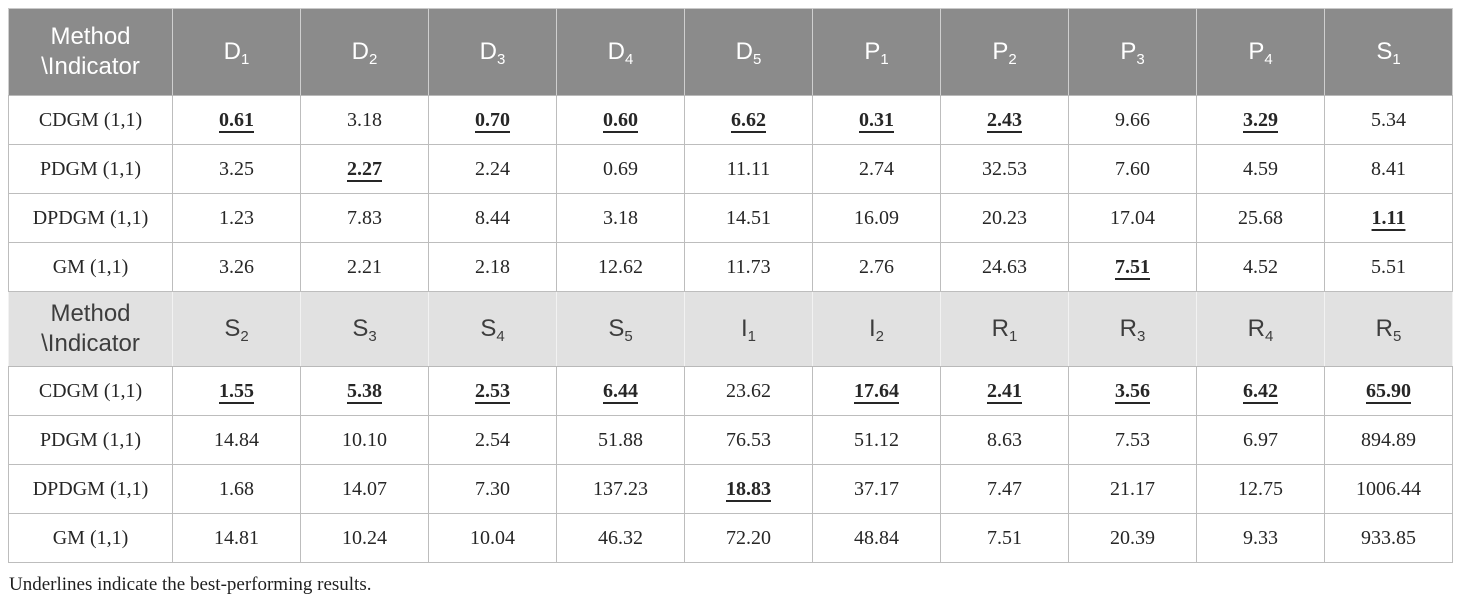  Describe the element at coordinates (620, 391) in the screenshot. I see `value-cell-best: 6.44` at that location.